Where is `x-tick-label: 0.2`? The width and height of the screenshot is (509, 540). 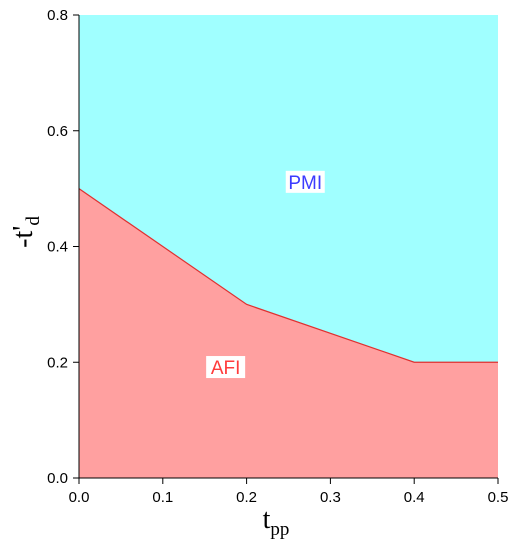 x-tick-label: 0.2 is located at coordinates (246, 497).